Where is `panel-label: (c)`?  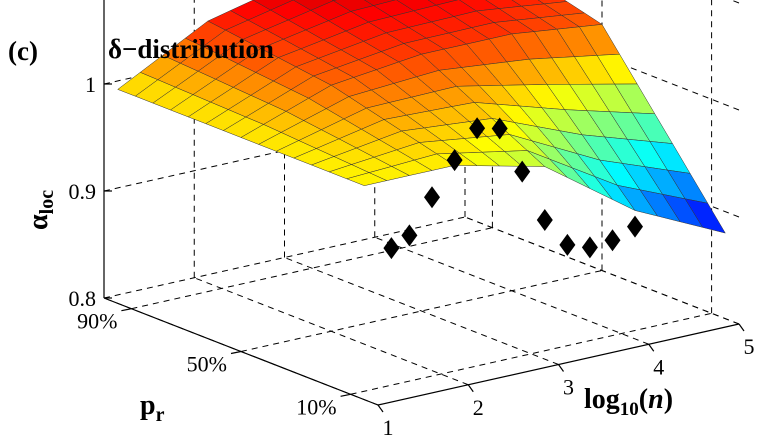 panel-label: (c) is located at coordinates (23, 51).